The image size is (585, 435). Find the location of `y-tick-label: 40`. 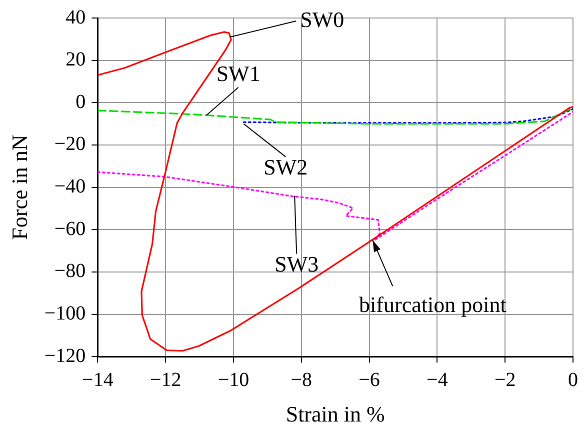

y-tick-label: 40 is located at coordinates (76, 17).